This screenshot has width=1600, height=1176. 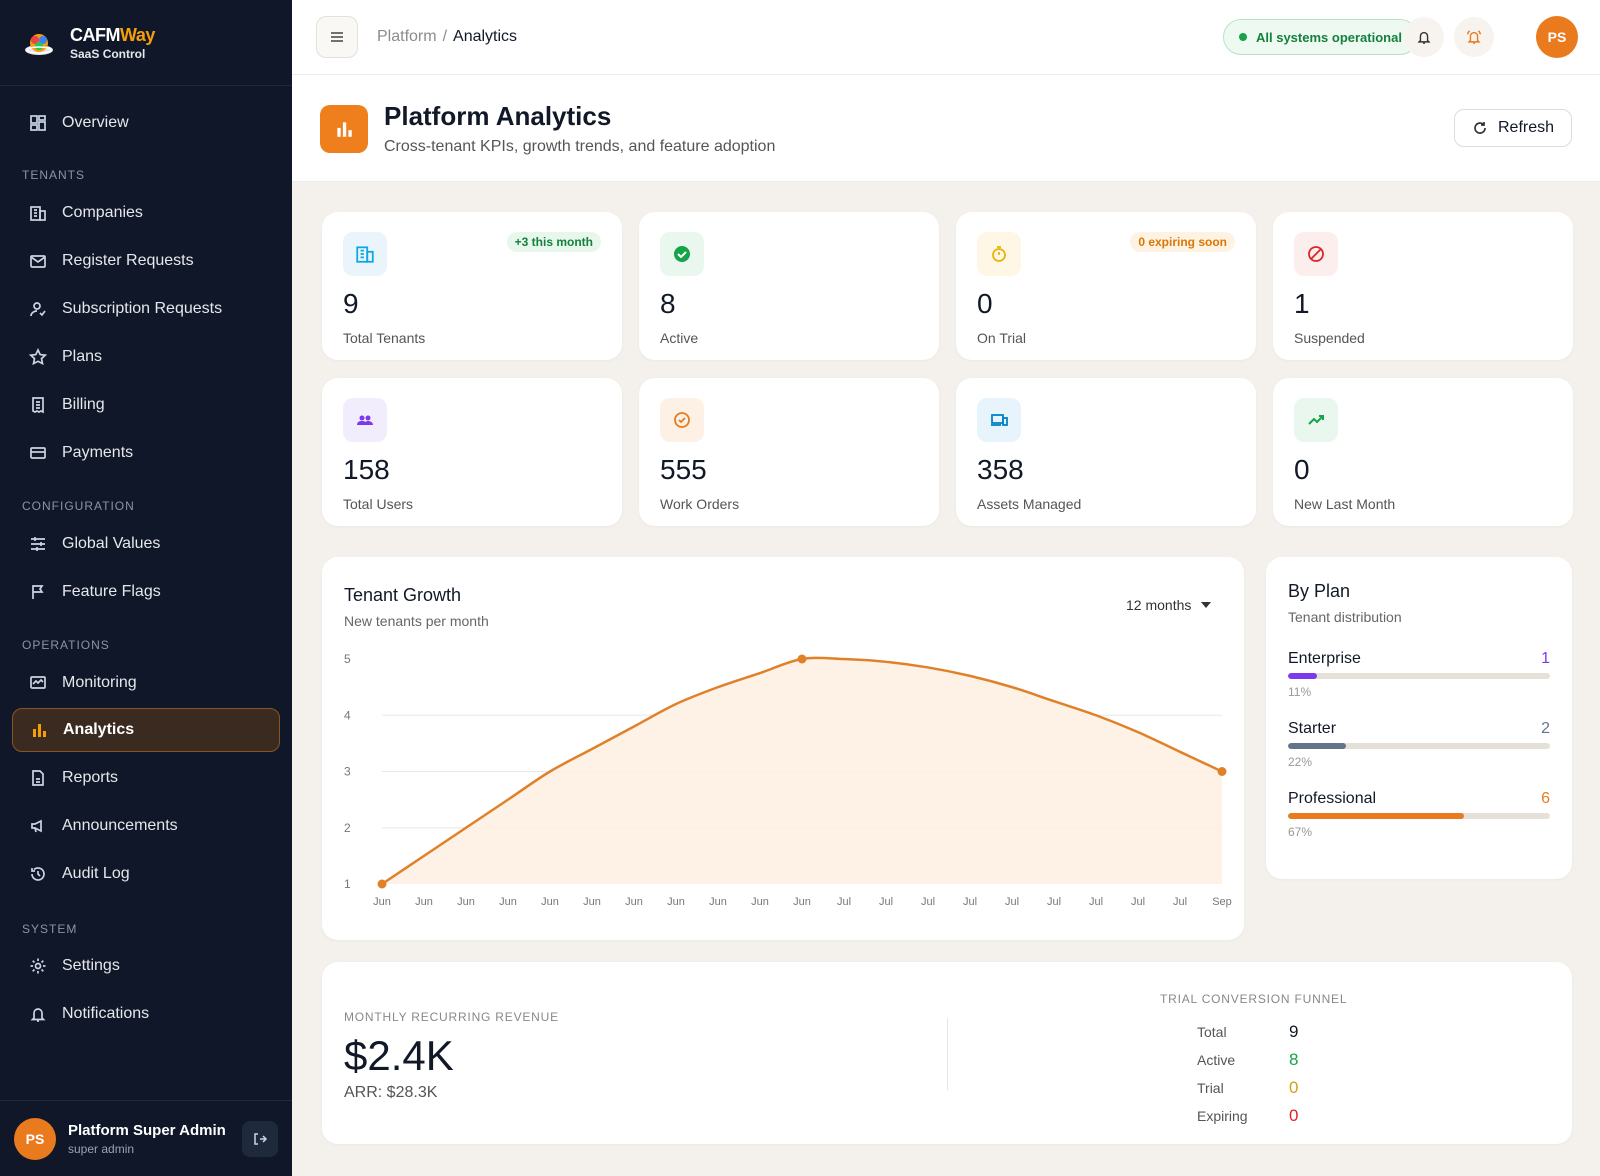 I want to click on funnel-key: Trial, so click(x=1210, y=1088).